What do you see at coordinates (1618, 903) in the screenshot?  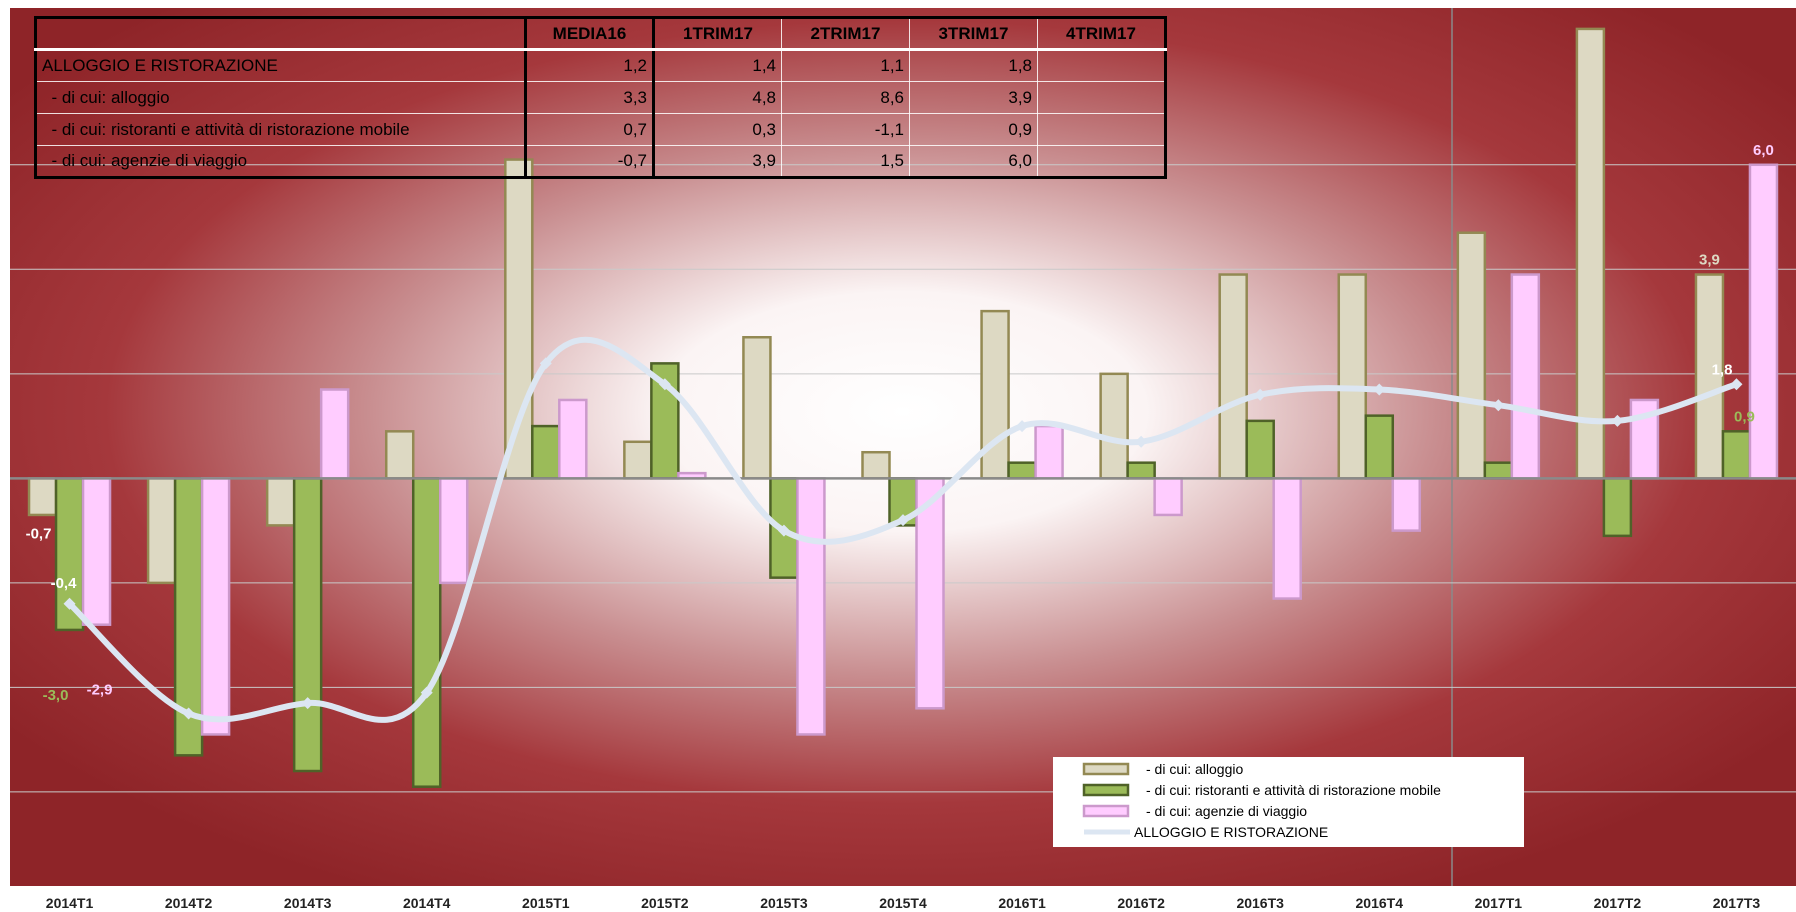 I see `x-tick-label: 2017T2` at bounding box center [1618, 903].